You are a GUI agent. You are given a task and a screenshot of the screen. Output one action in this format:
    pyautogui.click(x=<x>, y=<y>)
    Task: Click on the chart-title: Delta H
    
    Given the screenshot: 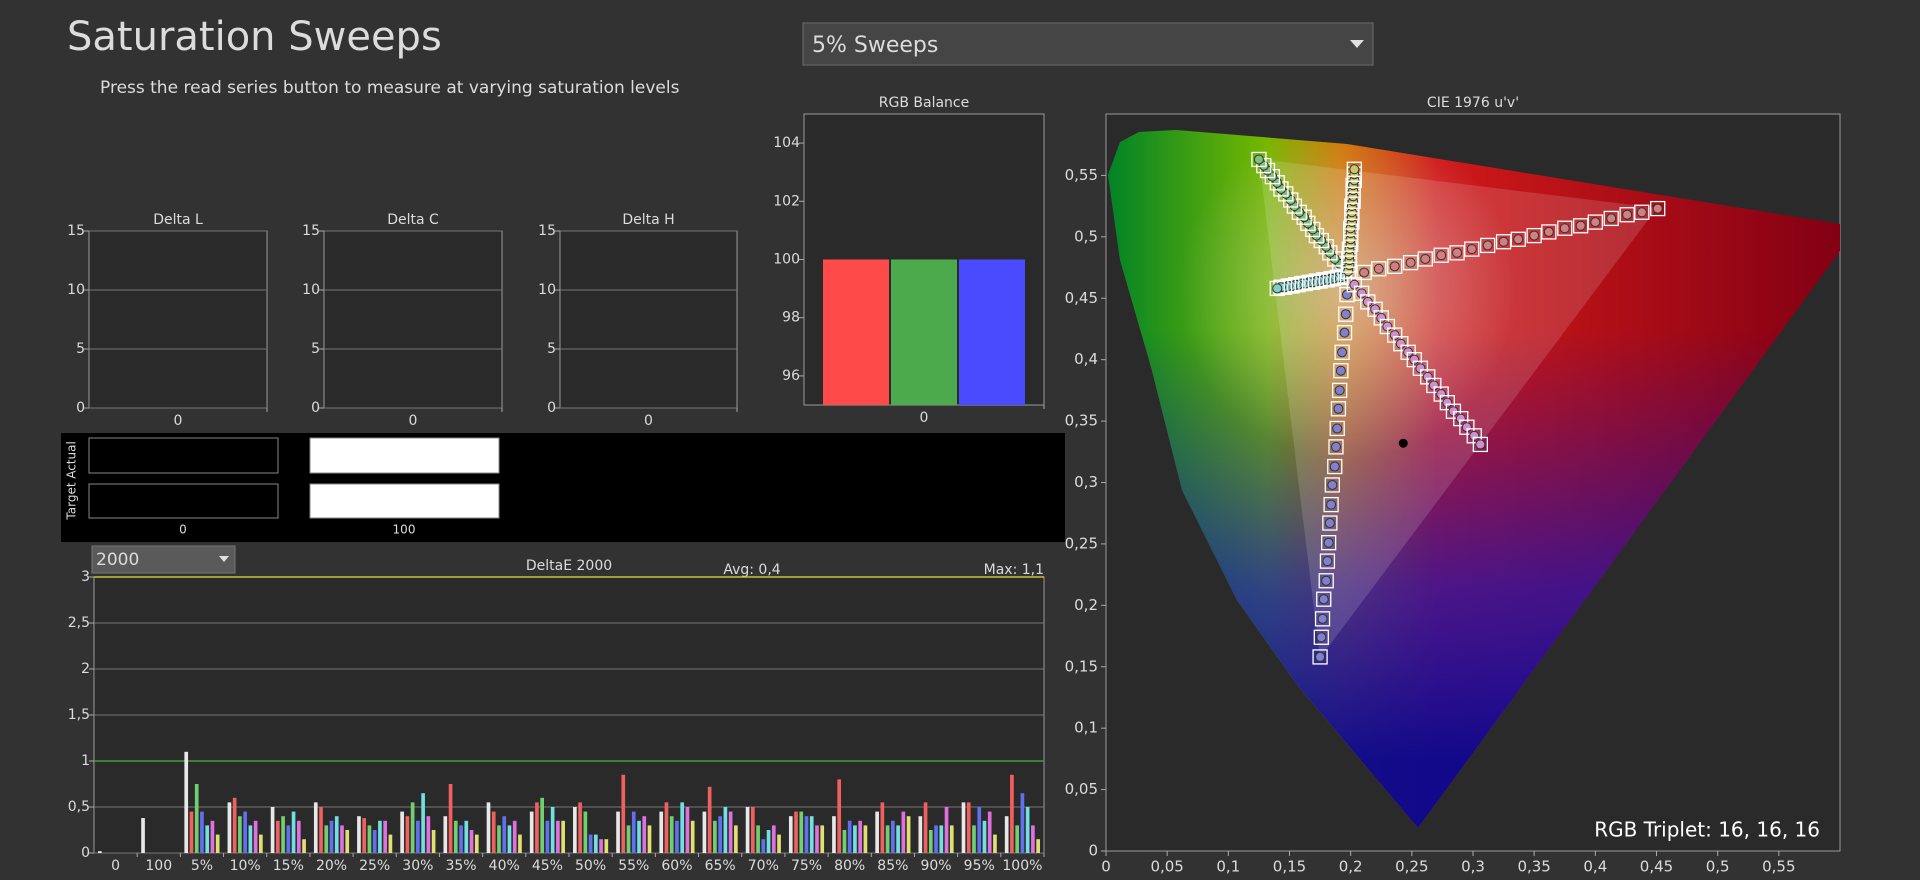 What is the action you would take?
    pyautogui.click(x=648, y=220)
    